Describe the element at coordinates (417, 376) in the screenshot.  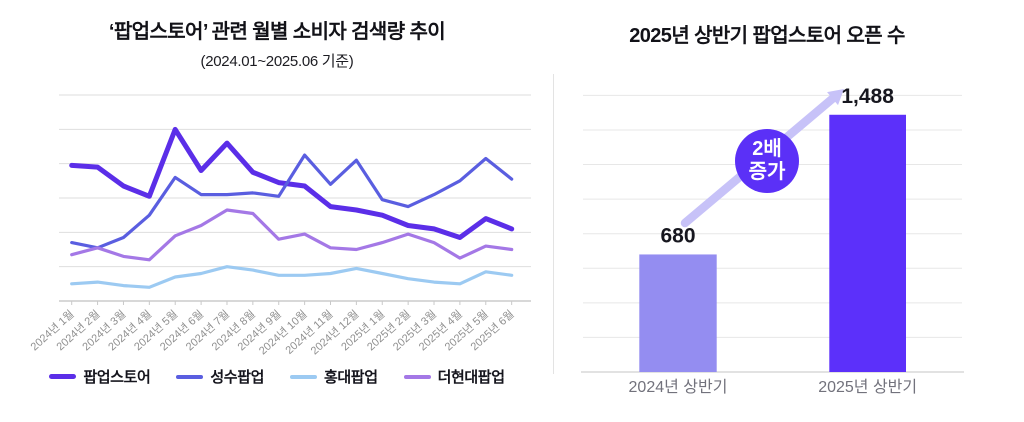
I see `legend-swatch-hyundai-popup` at that location.